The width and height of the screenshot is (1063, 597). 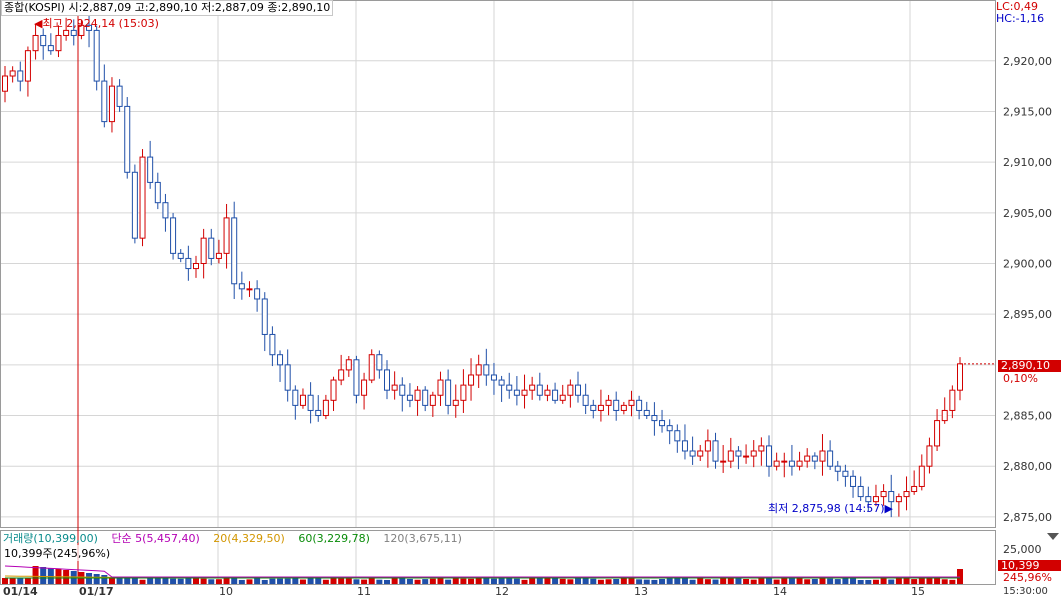 I want to click on collapse-caret-icon, so click(x=1053, y=536).